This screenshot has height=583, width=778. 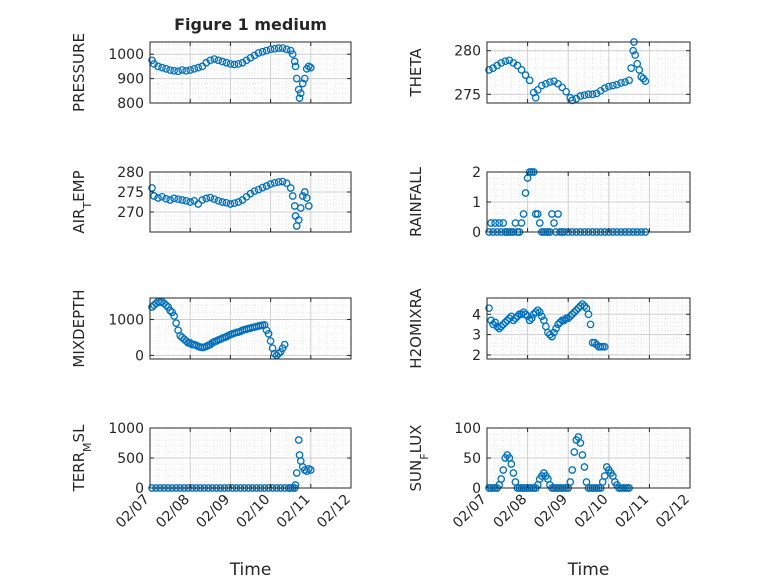 I want to click on chart-title: Figure 1 medium, so click(x=250, y=24).